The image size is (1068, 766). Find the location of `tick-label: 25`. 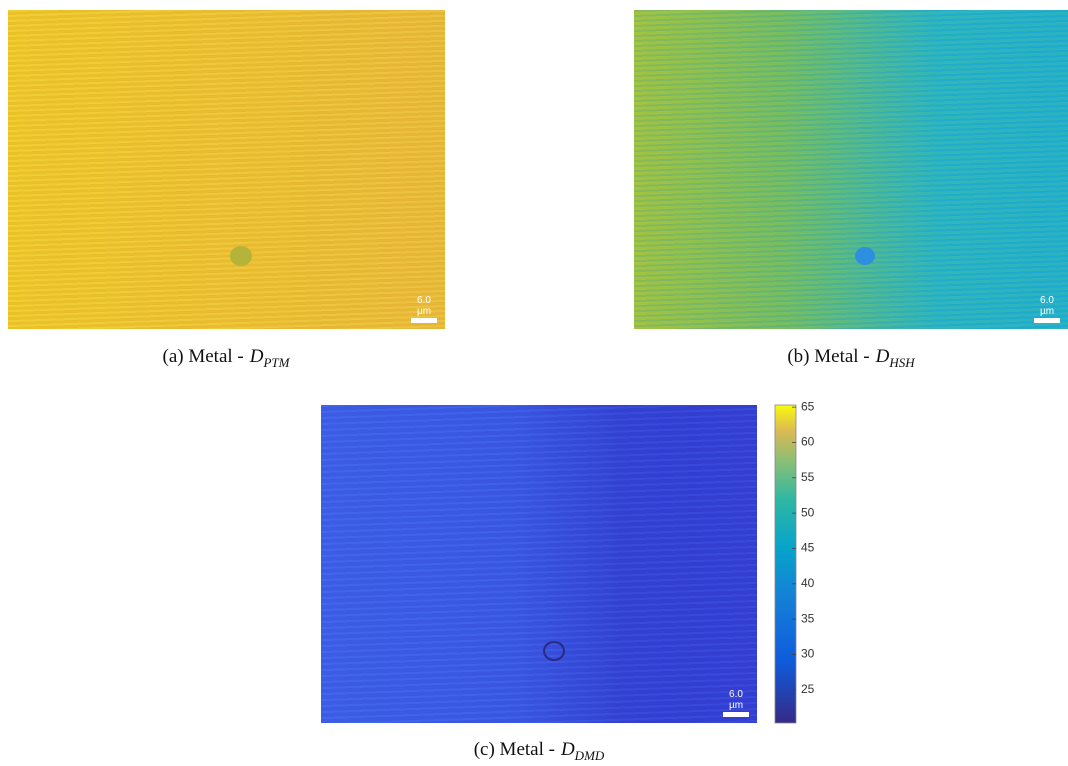

tick-label: 25 is located at coordinates (808, 689).